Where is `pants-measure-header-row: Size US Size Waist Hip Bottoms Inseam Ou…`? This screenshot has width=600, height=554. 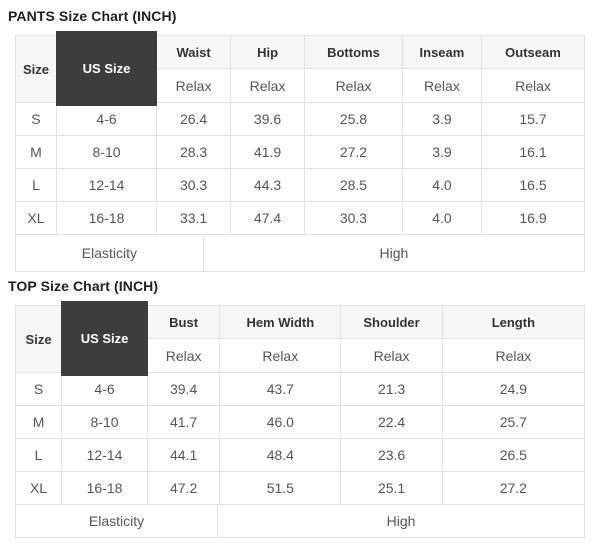 pants-measure-header-row: Size US Size Waist Hip Bottoms Inseam Ou… is located at coordinates (300, 69).